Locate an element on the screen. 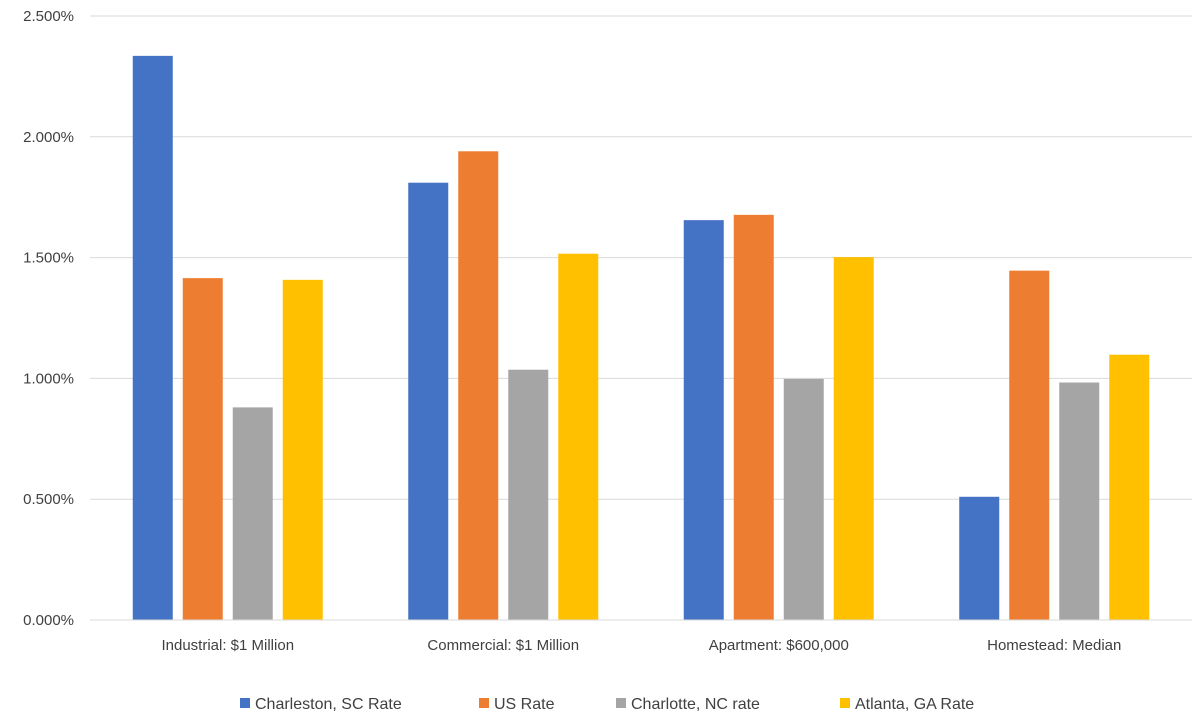 This screenshot has width=1196, height=717. y-tick-label: 1.500% is located at coordinates (48, 258).